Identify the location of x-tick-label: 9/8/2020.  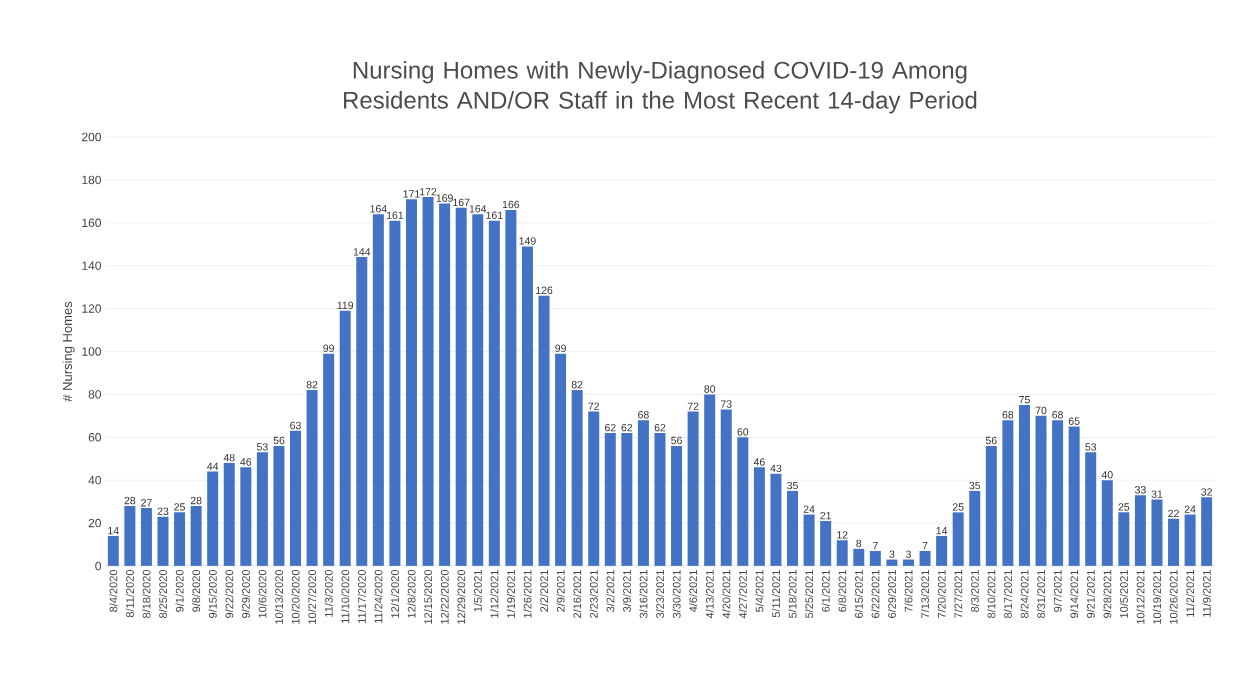
(196, 590).